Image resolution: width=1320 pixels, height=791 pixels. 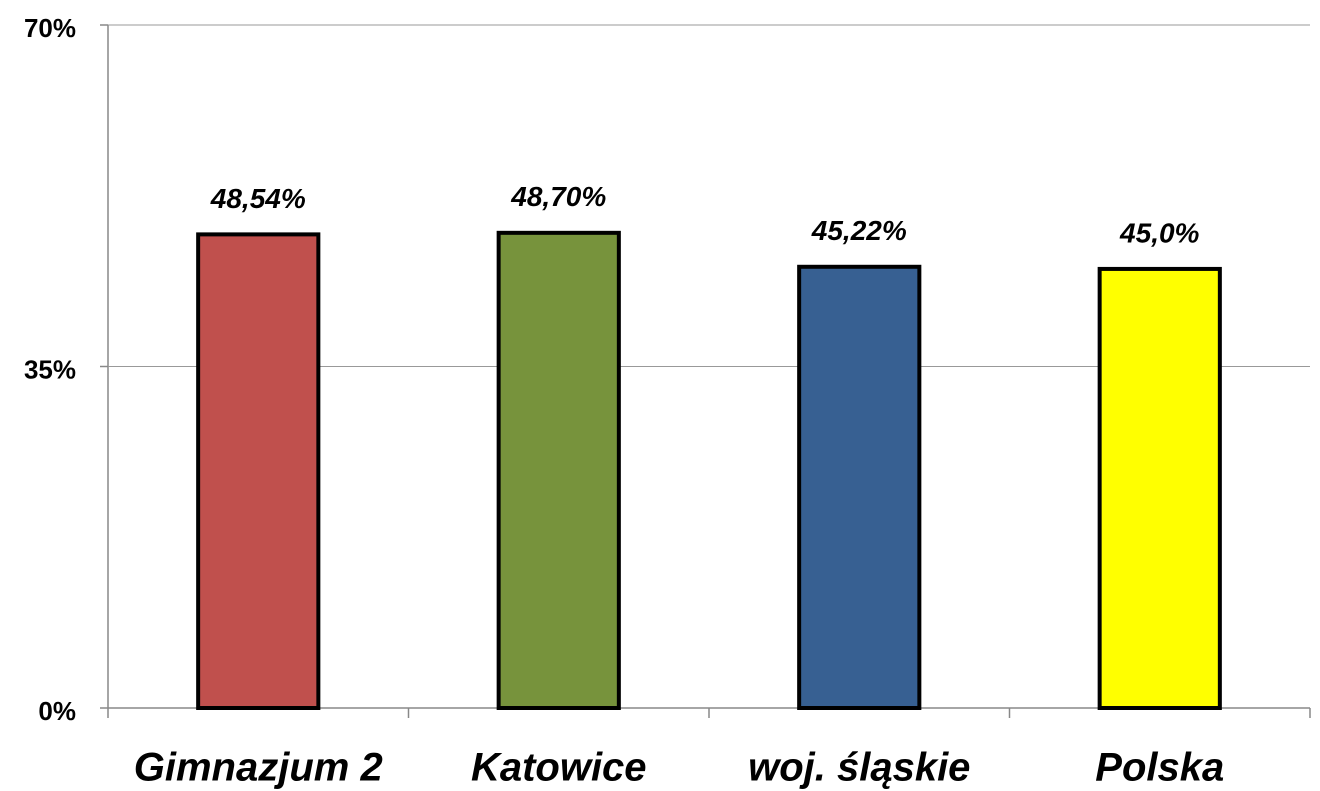 I want to click on y-tick-label: 35%, so click(x=50, y=369).